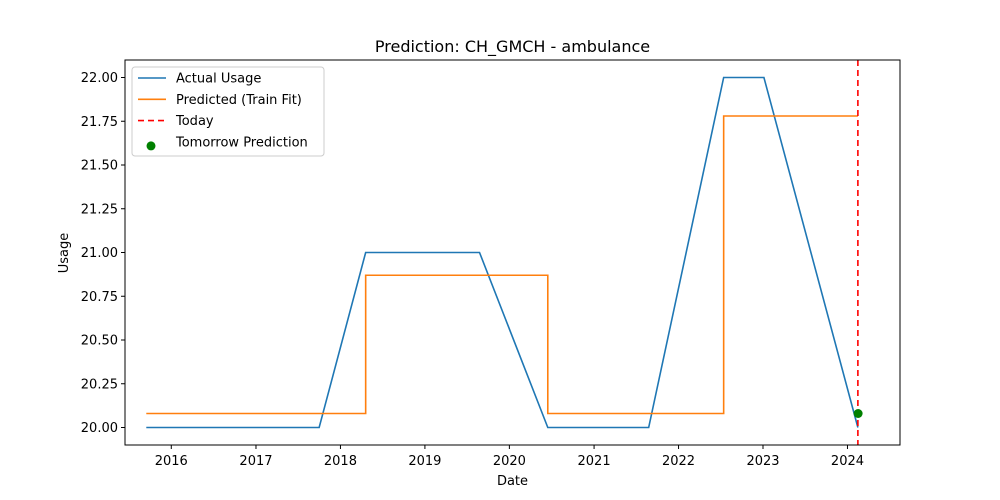 This screenshot has height=500, width=1000. What do you see at coordinates (512, 481) in the screenshot?
I see `x-axis-title: Date` at bounding box center [512, 481].